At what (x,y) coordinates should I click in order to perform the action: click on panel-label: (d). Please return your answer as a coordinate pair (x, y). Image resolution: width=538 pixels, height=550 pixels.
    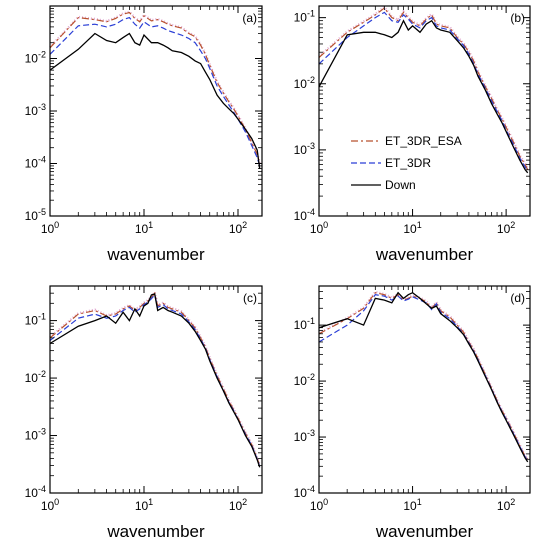
    Looking at the image, I should click on (517, 298).